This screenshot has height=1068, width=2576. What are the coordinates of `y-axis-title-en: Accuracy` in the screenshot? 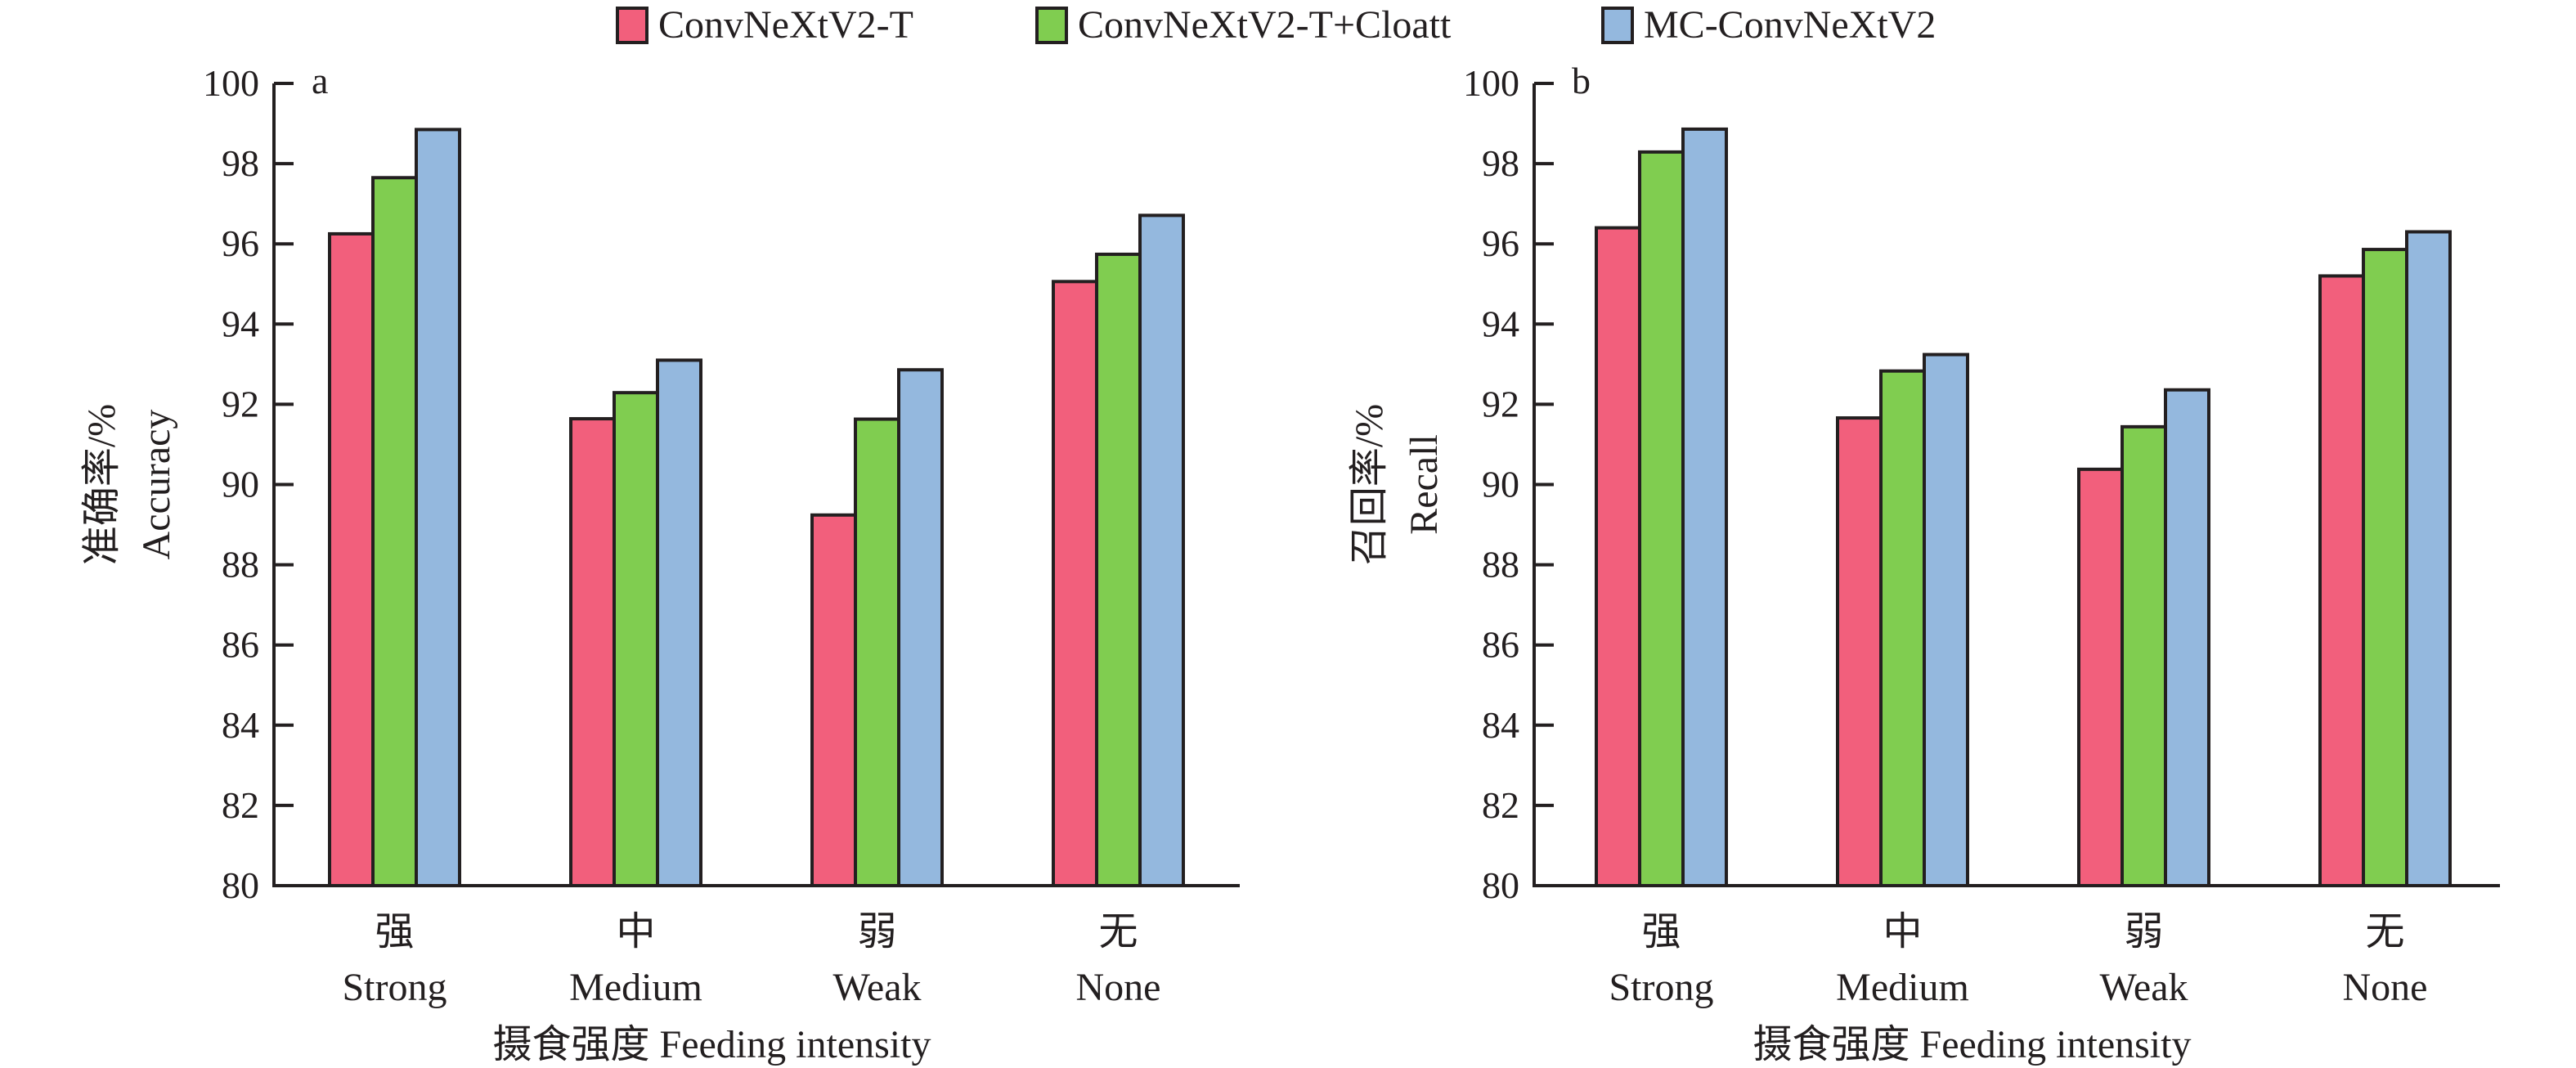 It's located at (156, 485).